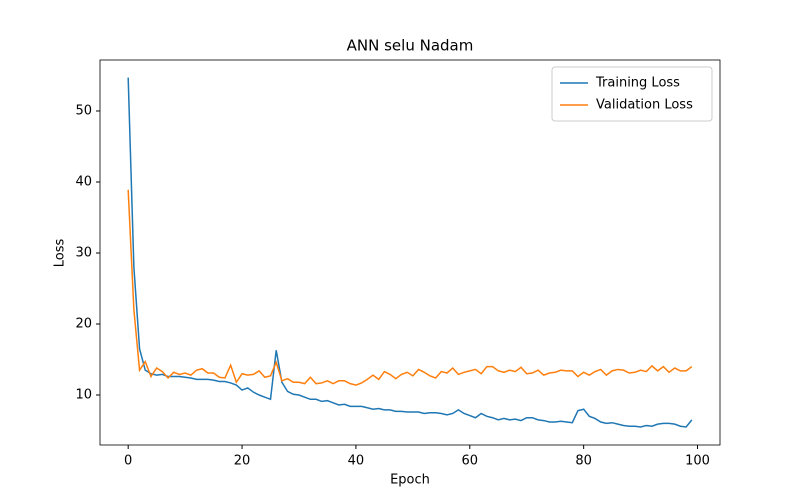 Image resolution: width=800 pixels, height=504 pixels. Describe the element at coordinates (697, 461) in the screenshot. I see `x-tick-label: 100` at that location.